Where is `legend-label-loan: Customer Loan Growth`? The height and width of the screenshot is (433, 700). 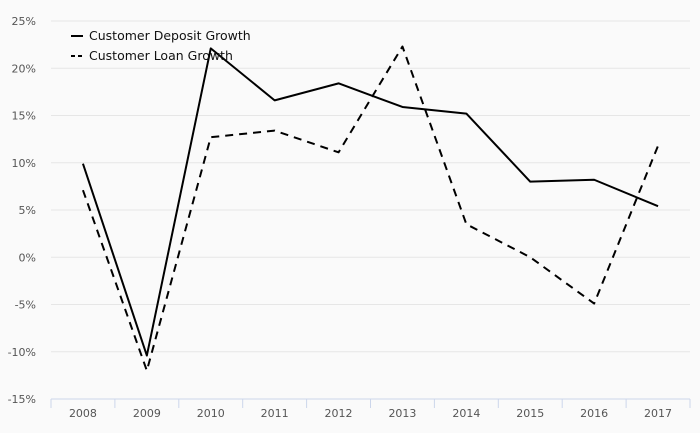 legend-label-loan: Customer Loan Growth is located at coordinates (161, 55).